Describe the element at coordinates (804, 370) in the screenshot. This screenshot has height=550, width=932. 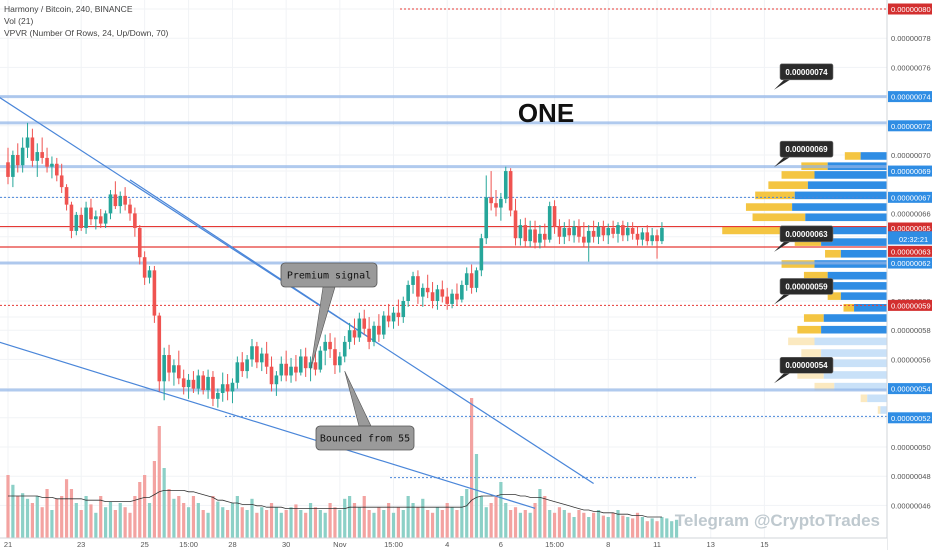
I see `level-label: 0.00000054` at that location.